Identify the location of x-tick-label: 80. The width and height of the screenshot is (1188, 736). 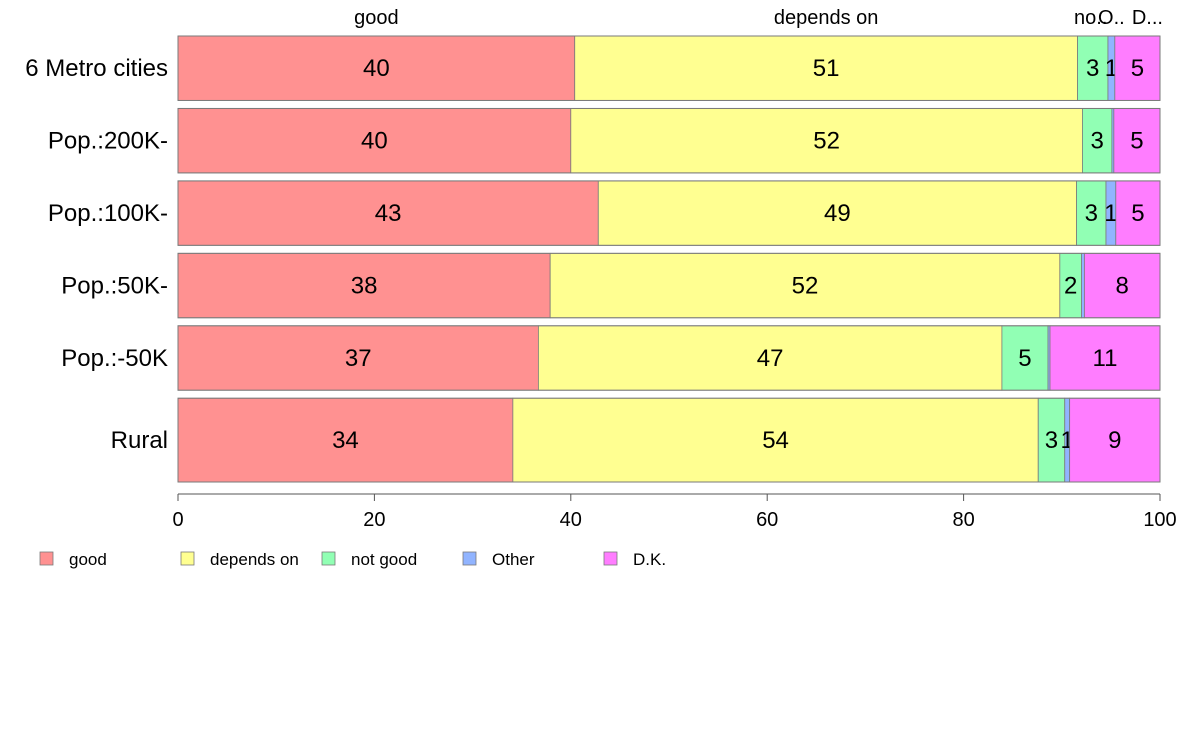
(963, 520).